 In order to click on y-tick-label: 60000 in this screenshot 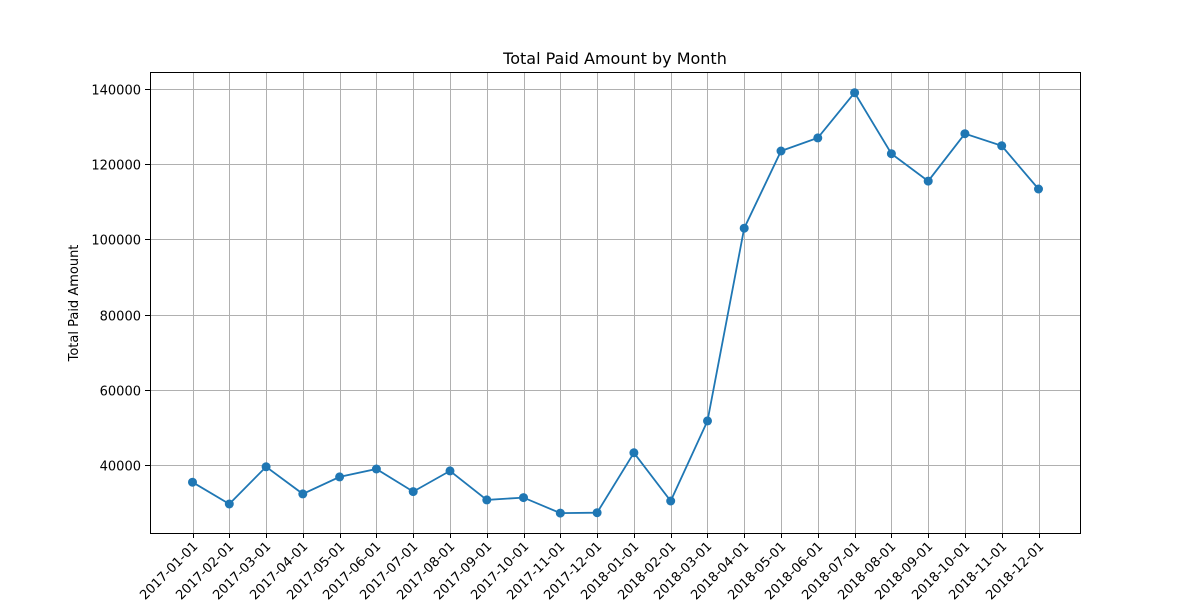, I will do `click(120, 392)`.